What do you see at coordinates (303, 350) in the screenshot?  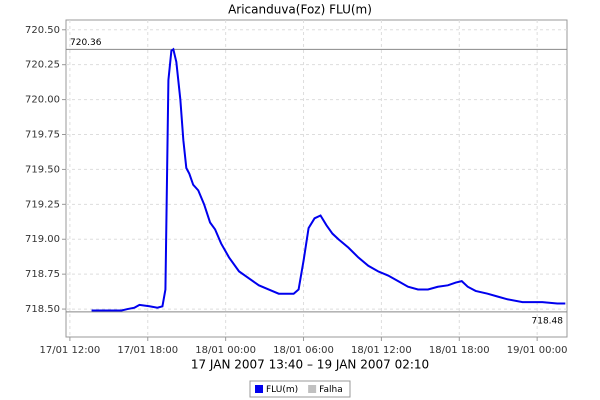 I see `x-tick-label: 18/01 06:00` at bounding box center [303, 350].